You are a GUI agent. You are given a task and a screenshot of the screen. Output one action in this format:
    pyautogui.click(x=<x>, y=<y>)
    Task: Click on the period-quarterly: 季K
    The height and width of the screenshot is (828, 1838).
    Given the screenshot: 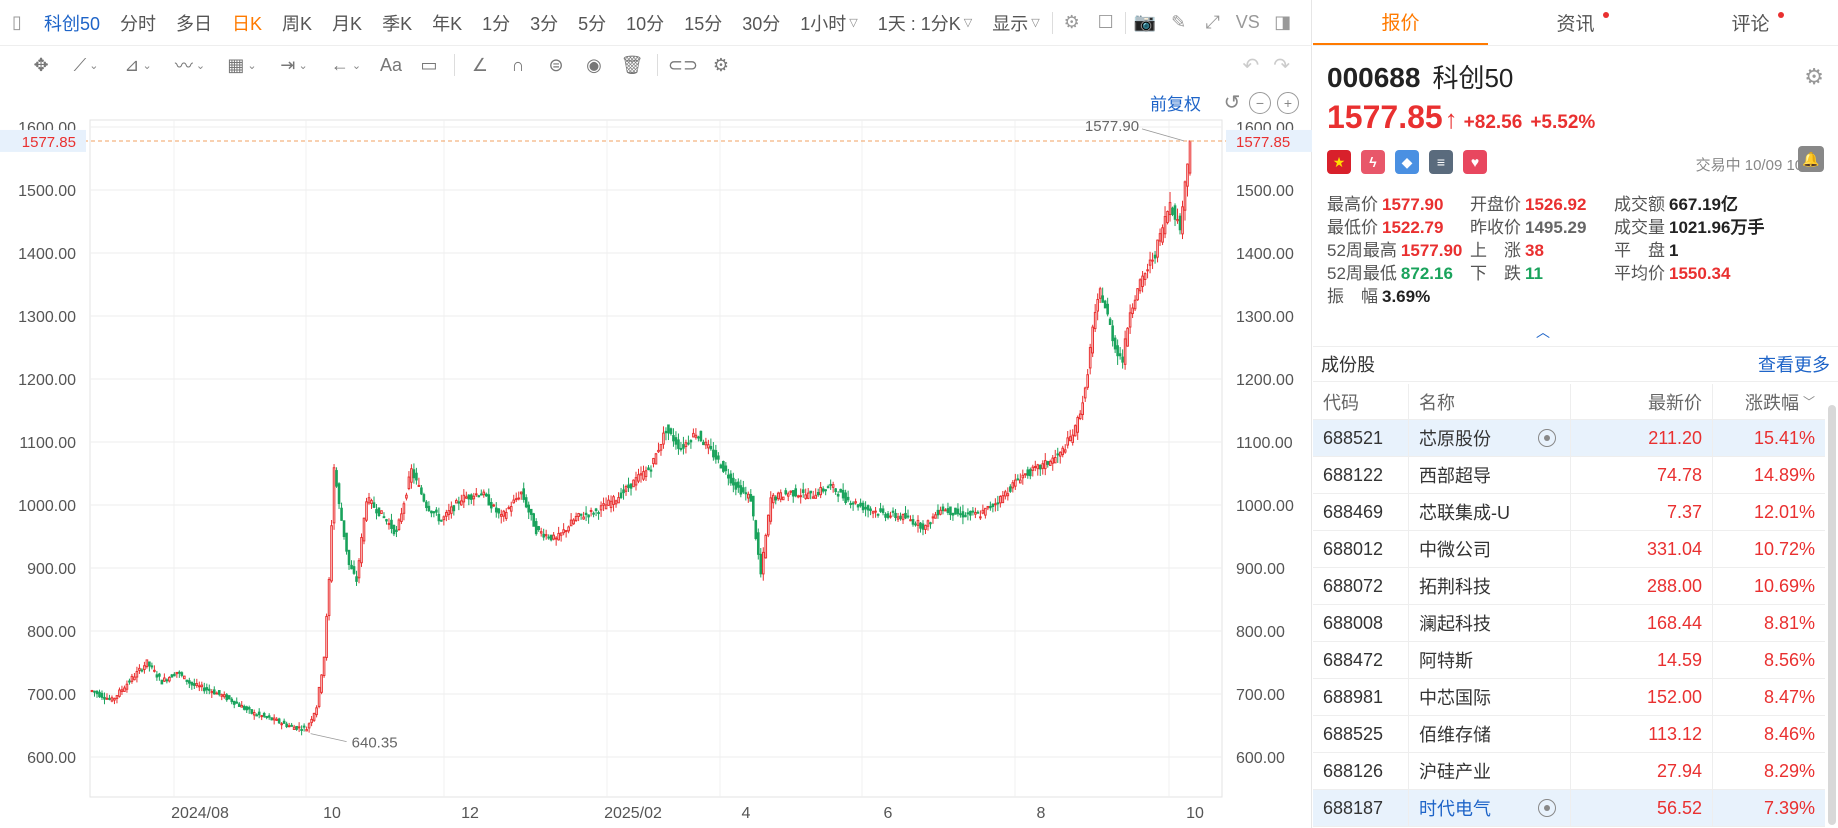 What is the action you would take?
    pyautogui.click(x=397, y=23)
    